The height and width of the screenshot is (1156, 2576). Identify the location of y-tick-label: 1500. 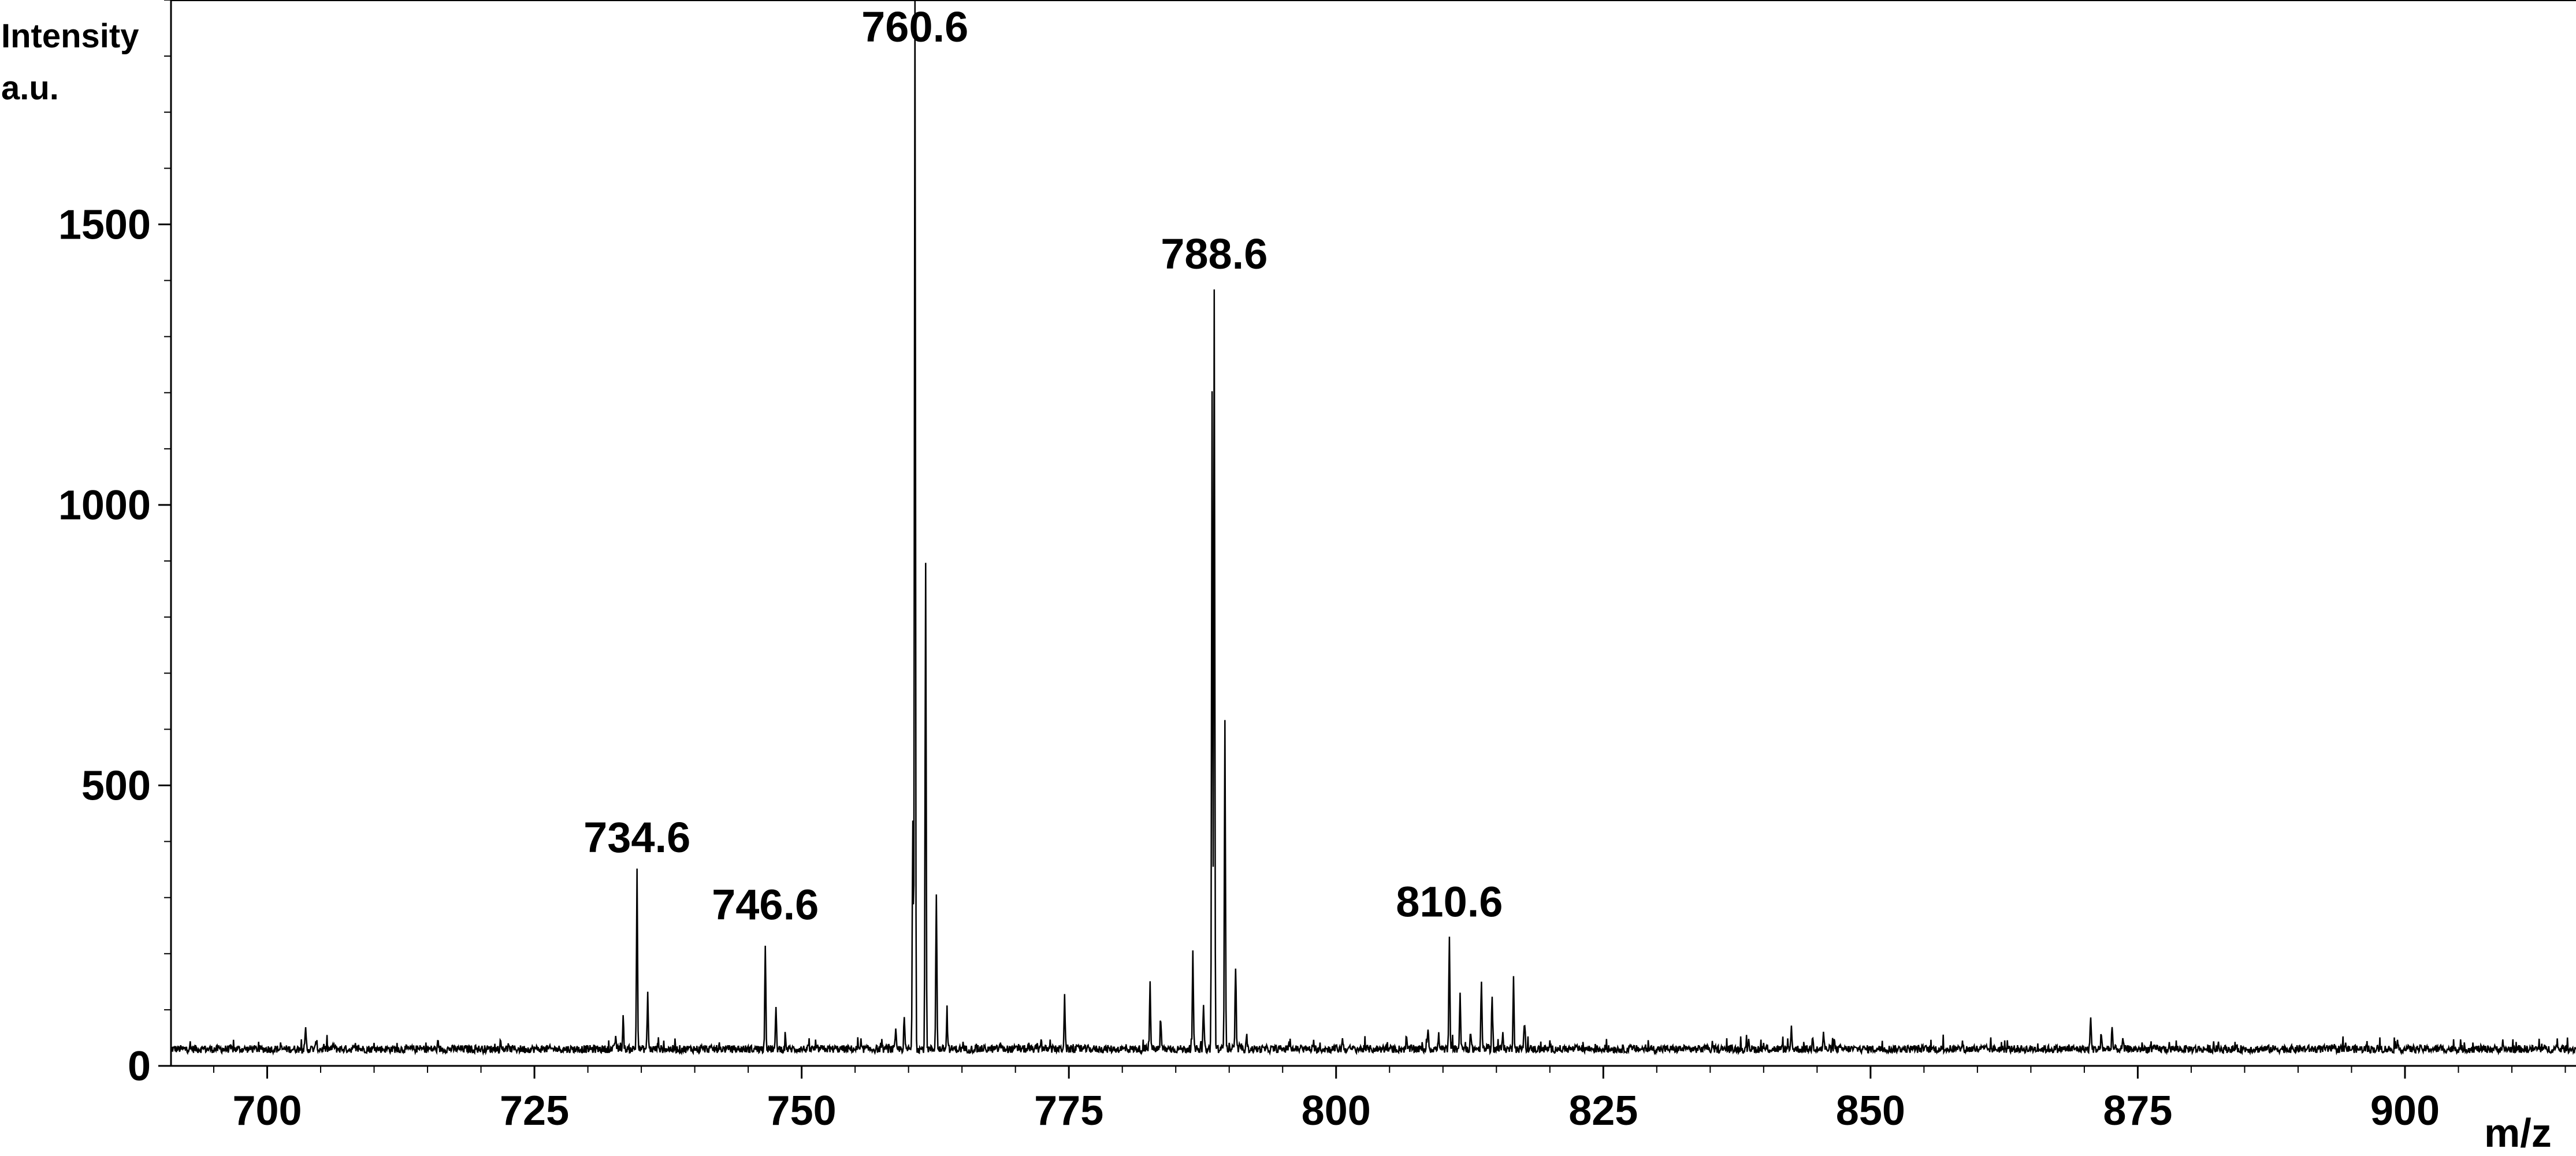
(104, 225).